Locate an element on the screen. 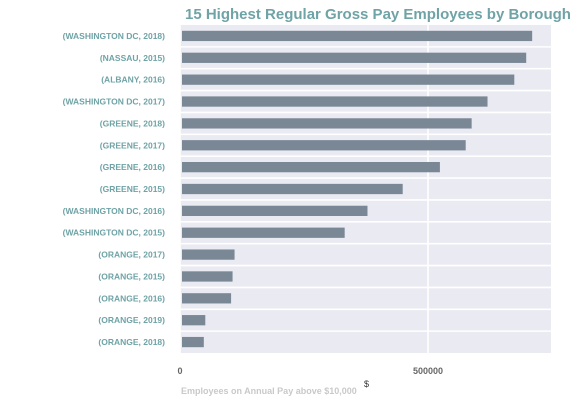 The image size is (579, 403). y-tick-label: (WASHINGTON DC, 2015) is located at coordinates (114, 233).